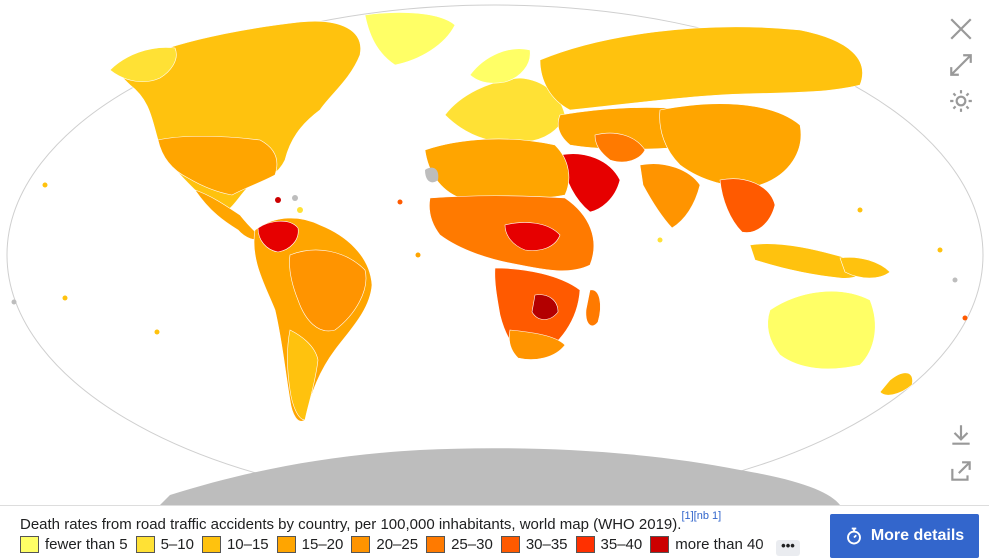  I want to click on legend-item: 15–20, so click(310, 544).